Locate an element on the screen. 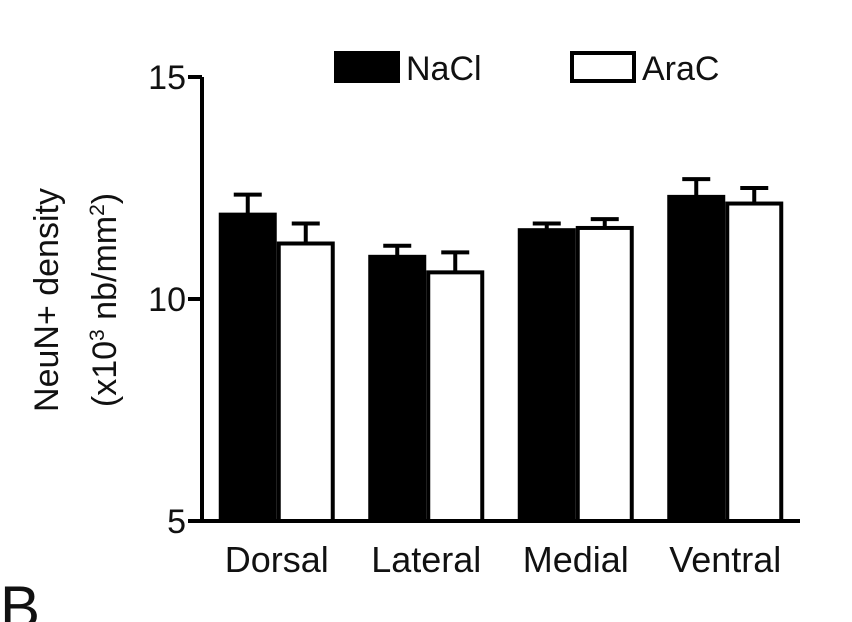 The image size is (852, 622). y-axis-label: NeuN+ density (x103 nb/mm2) is located at coordinates (76, 300).